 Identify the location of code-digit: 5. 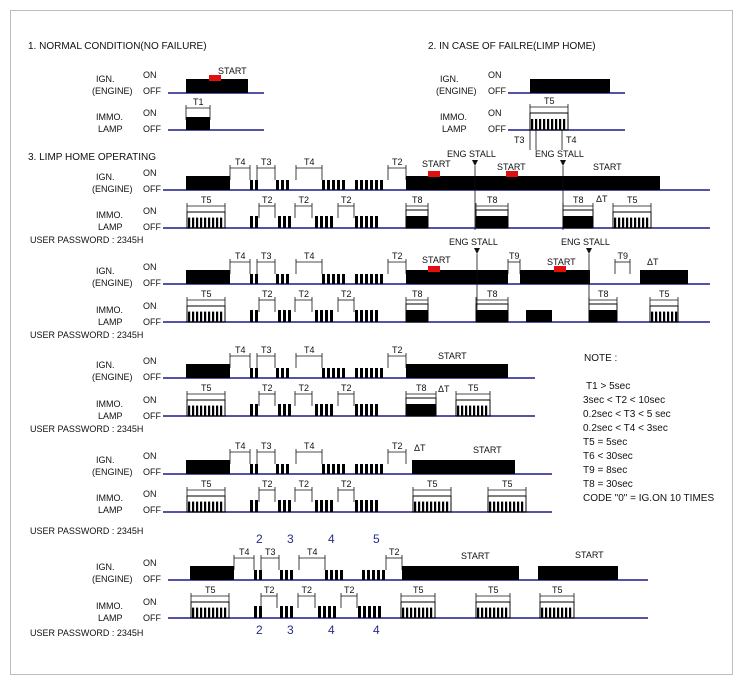
(376, 539).